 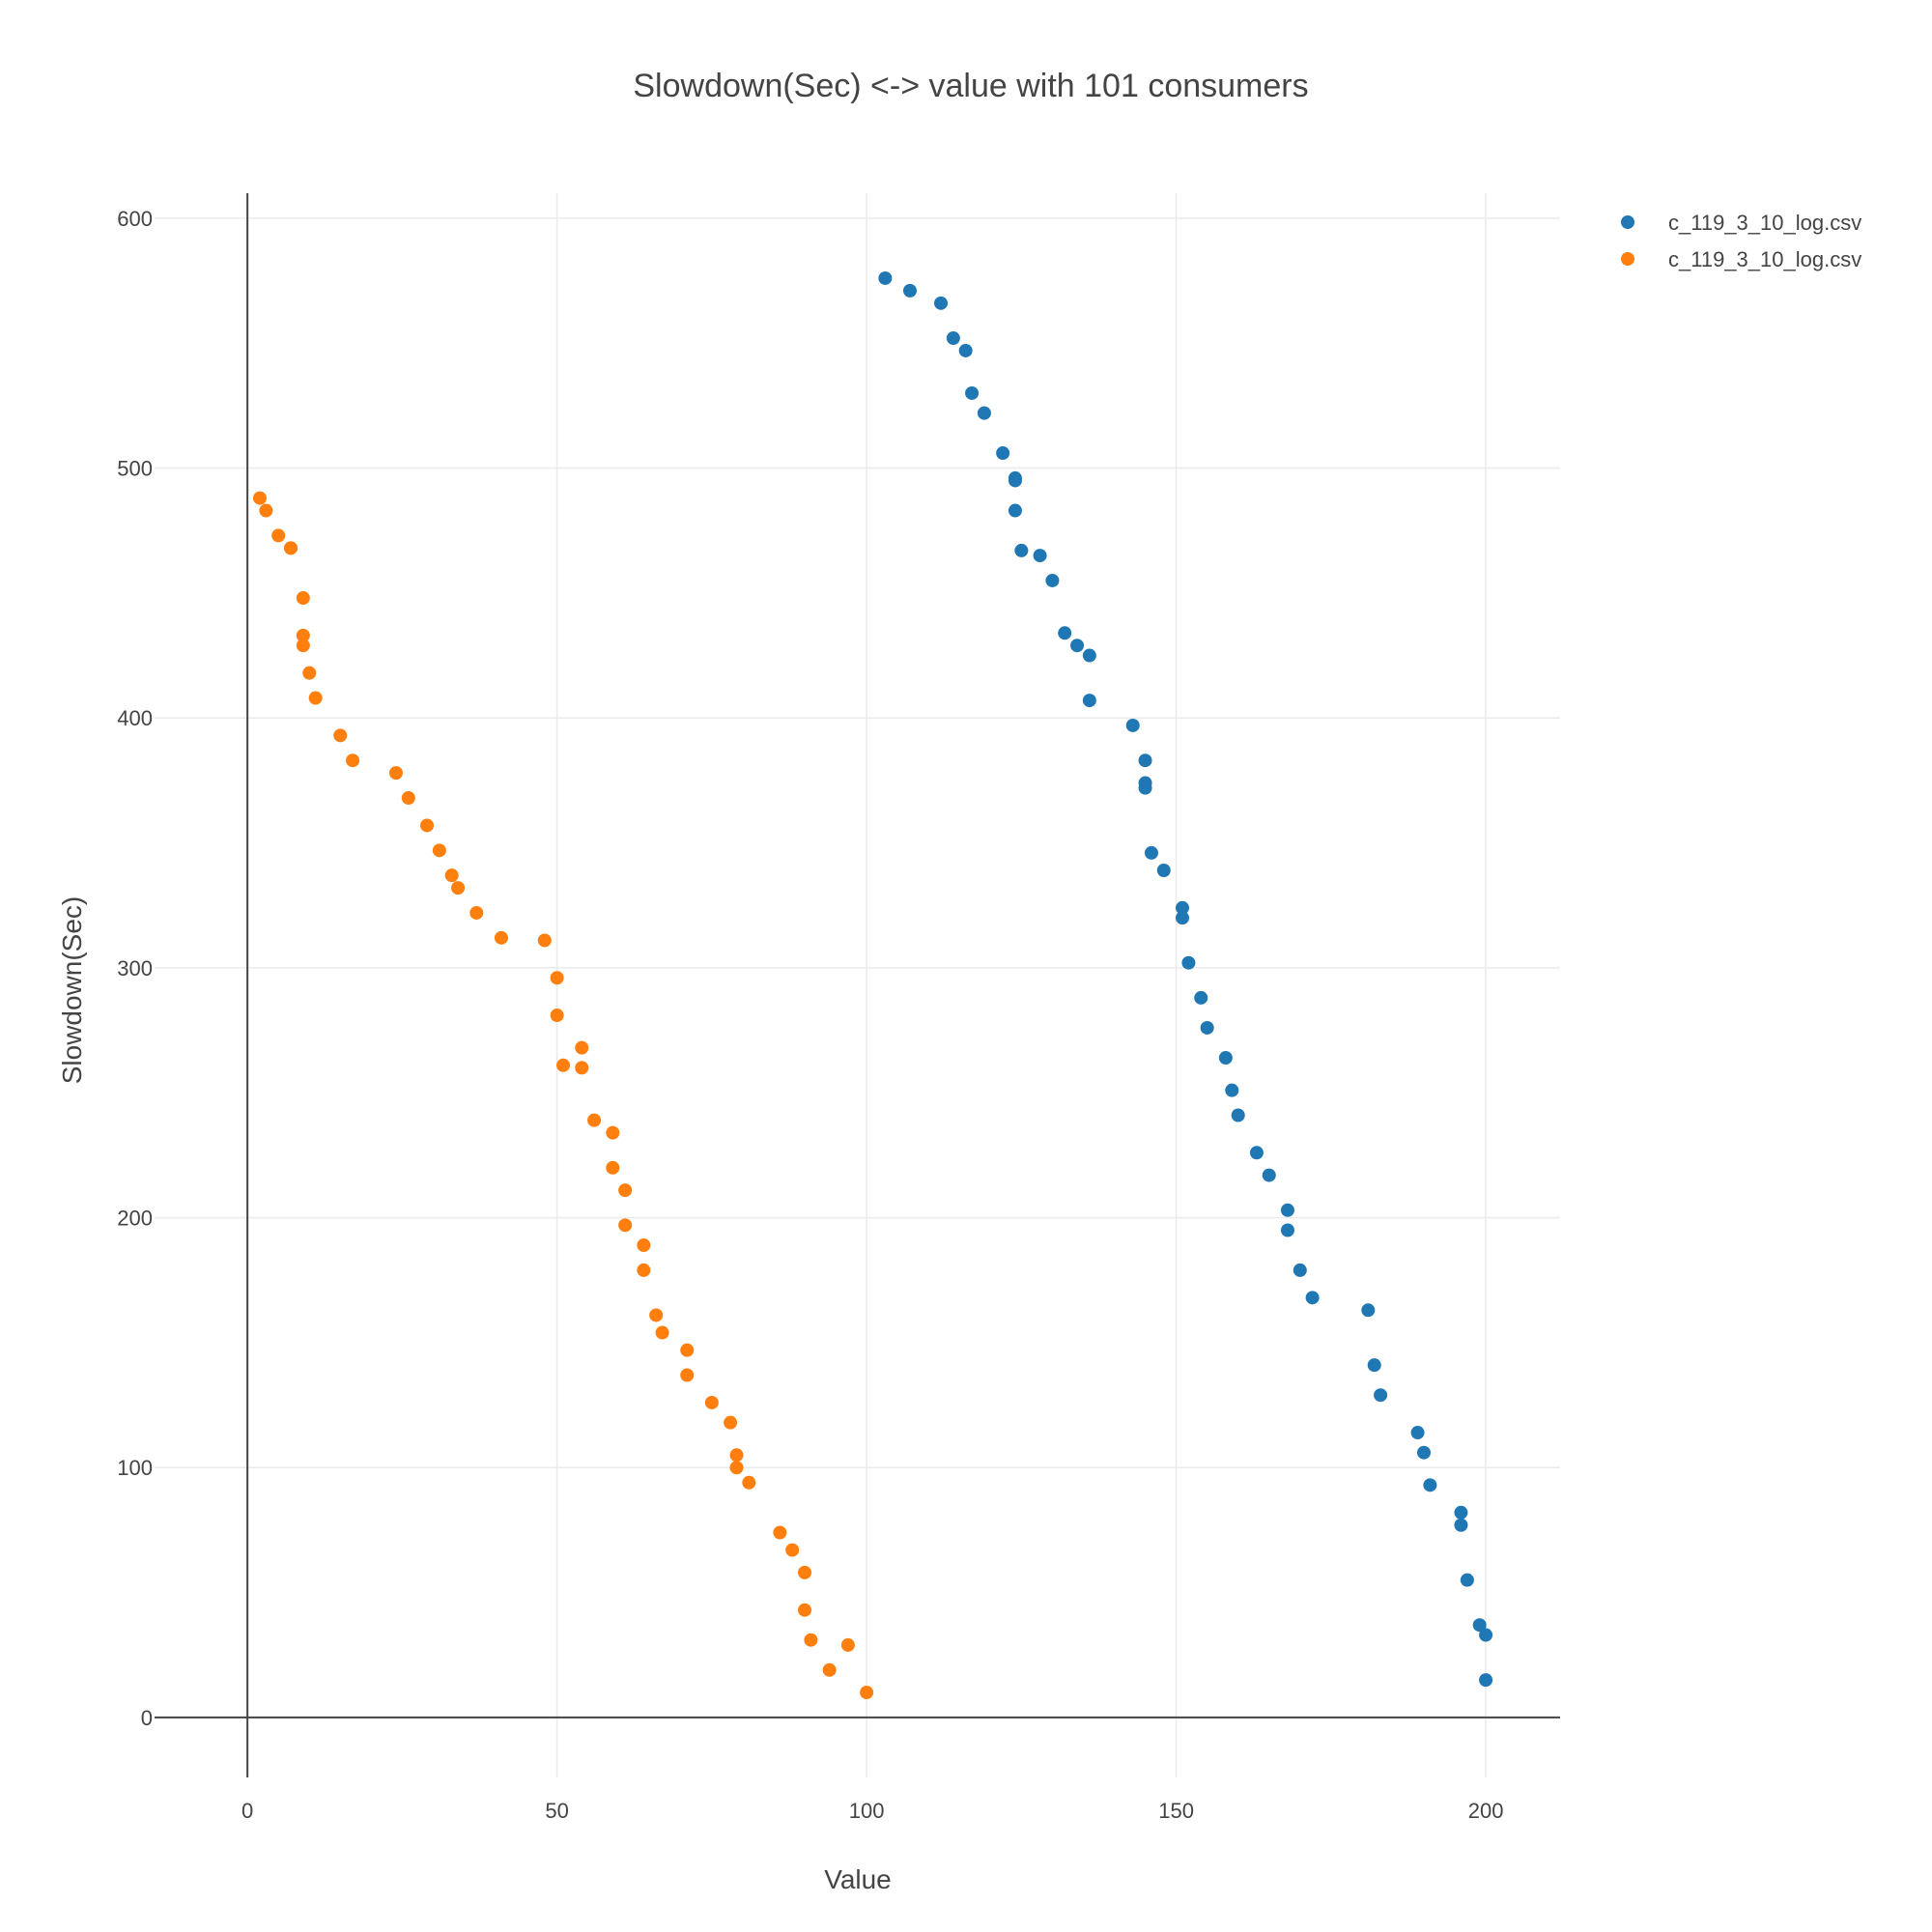 I want to click on y-tick-label: 100, so click(x=135, y=1468).